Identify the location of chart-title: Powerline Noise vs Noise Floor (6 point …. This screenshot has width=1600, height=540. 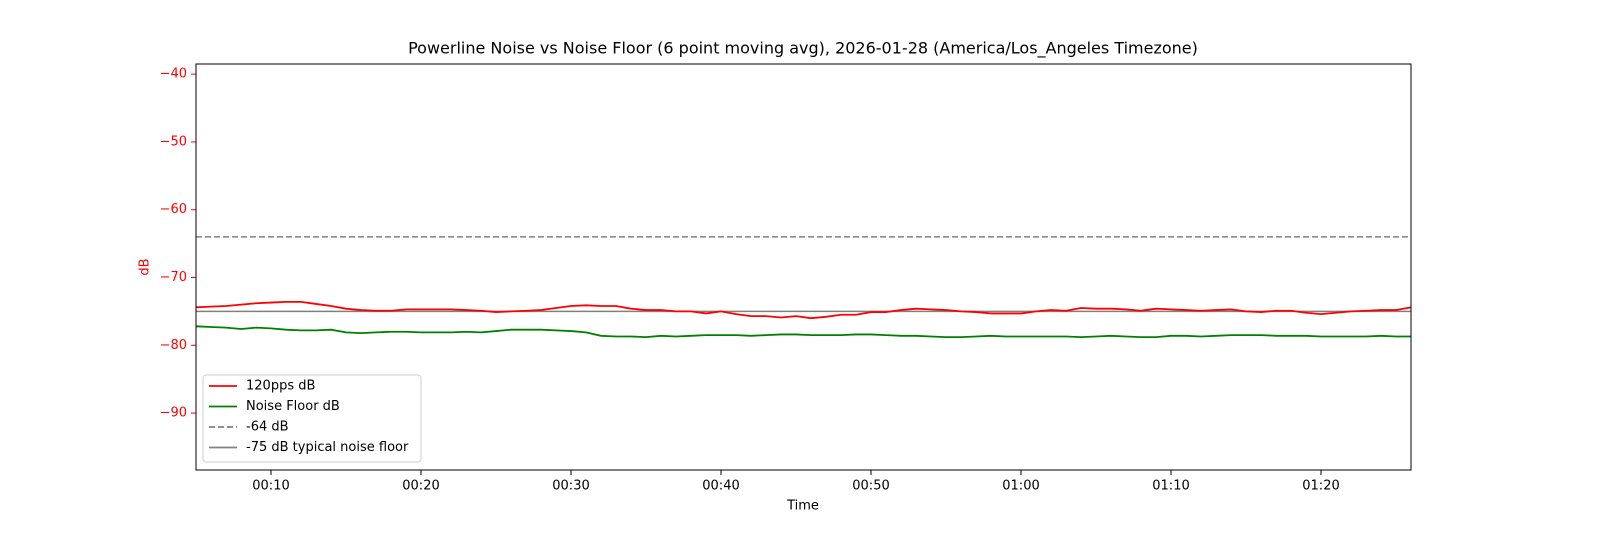
(803, 49).